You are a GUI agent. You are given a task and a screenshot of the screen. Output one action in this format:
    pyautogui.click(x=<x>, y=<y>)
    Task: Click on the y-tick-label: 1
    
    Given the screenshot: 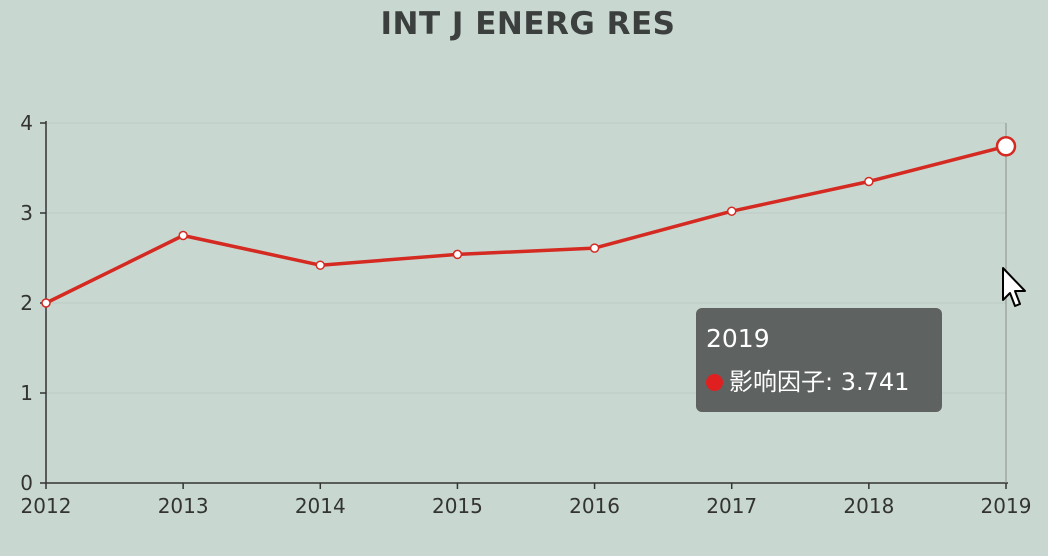 What is the action you would take?
    pyautogui.click(x=26, y=393)
    